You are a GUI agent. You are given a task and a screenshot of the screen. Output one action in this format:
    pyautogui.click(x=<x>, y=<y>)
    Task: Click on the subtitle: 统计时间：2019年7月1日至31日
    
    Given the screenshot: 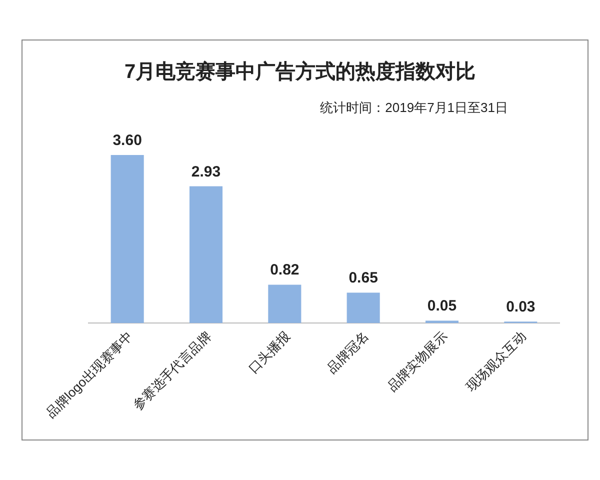 What is the action you would take?
    pyautogui.click(x=414, y=107)
    